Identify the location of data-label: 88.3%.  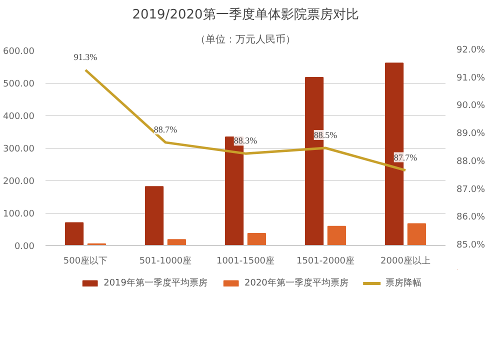
(246, 141).